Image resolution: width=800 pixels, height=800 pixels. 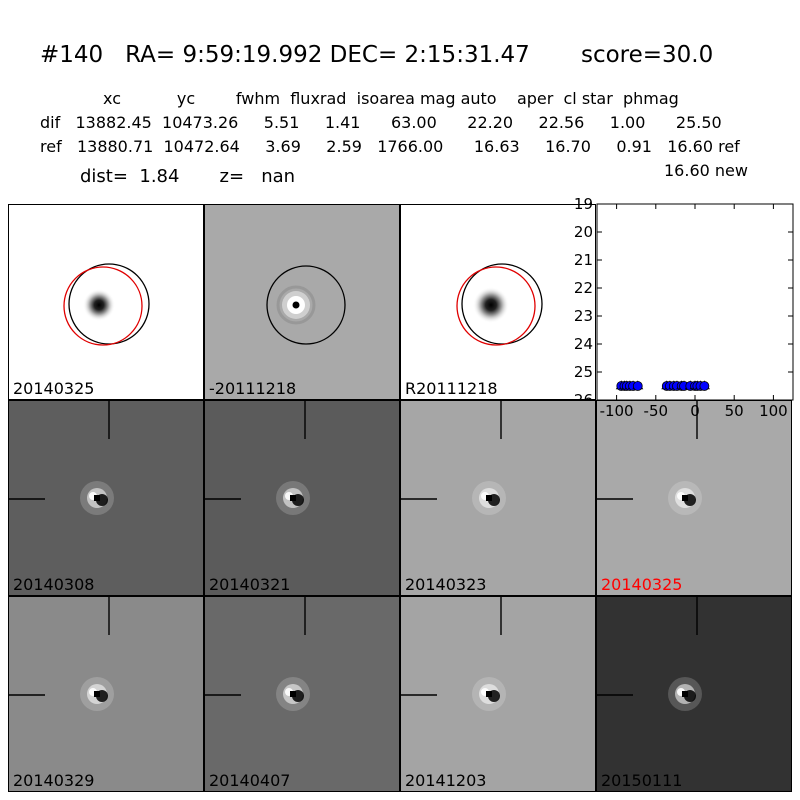 I want to click on y-tick-label: 24, so click(x=583, y=344).